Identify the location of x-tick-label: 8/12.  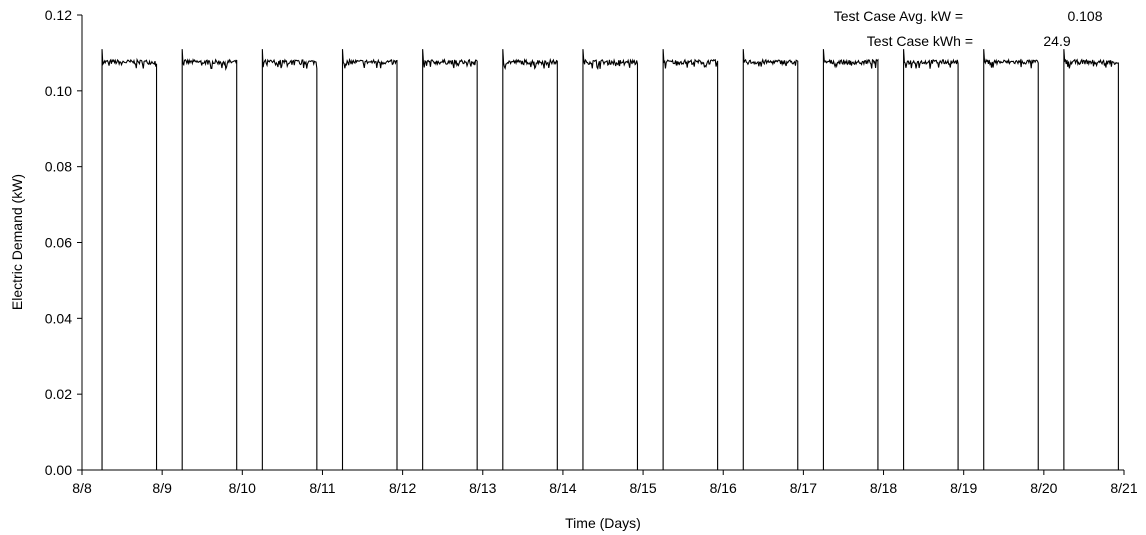
(402, 488).